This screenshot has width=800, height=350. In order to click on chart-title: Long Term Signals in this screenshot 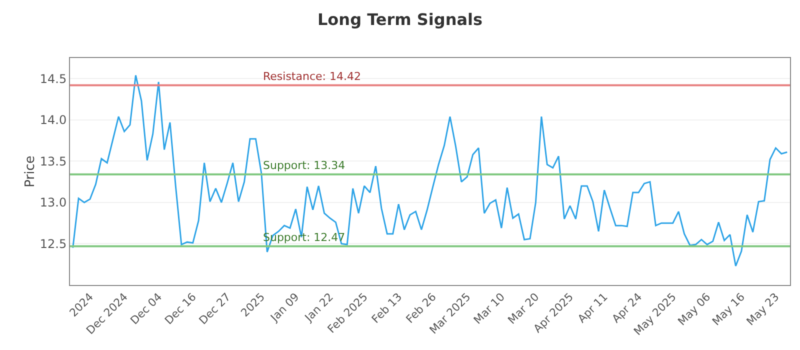, I will do `click(400, 20)`.